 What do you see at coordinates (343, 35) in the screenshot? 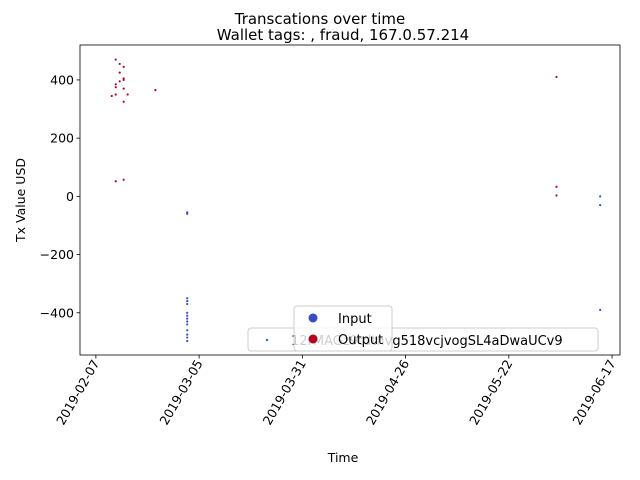
I see `chart-subtitle: Wallet tags: , fraud, 167.0.57.214` at bounding box center [343, 35].